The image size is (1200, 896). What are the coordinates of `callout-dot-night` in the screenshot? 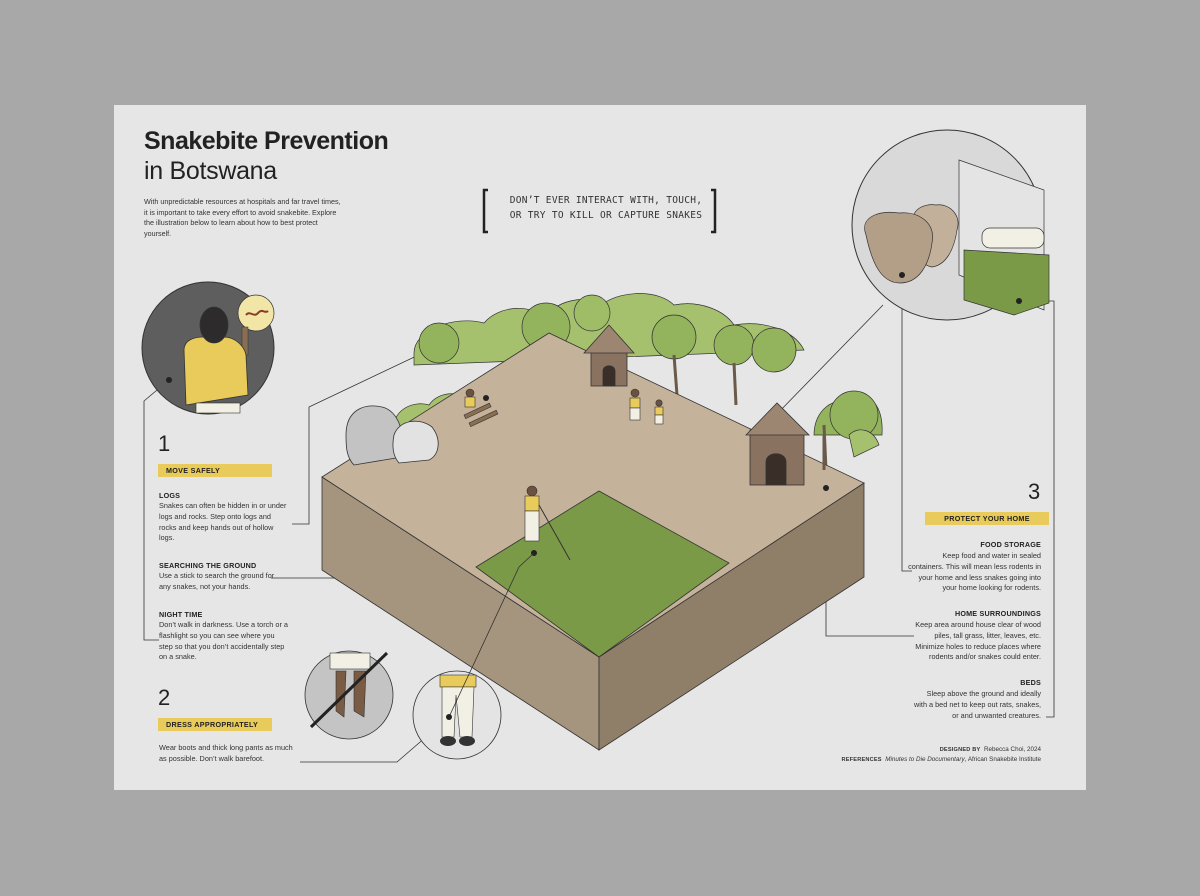 It's located at (169, 380).